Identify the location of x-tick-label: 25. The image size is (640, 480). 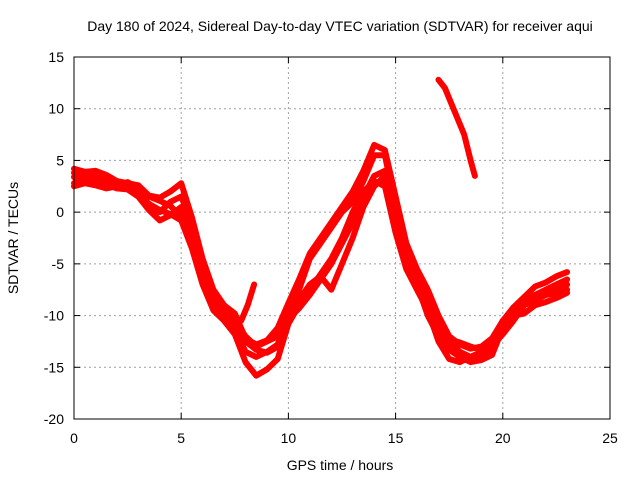
(610, 438).